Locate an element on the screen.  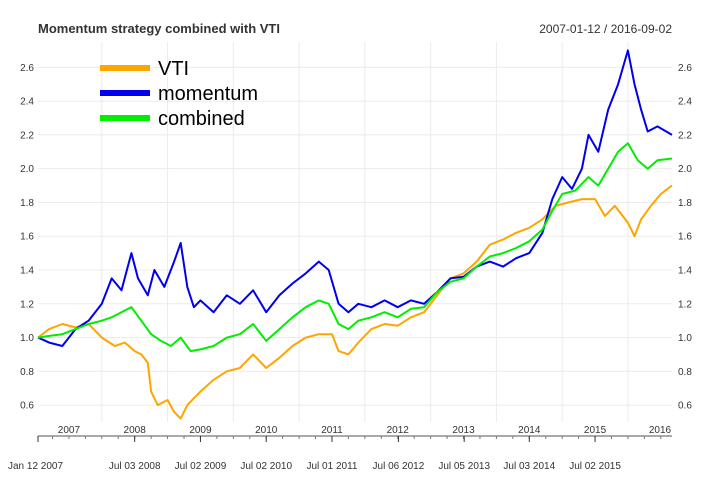
legend-label-vti: VTI is located at coordinates (173, 69).